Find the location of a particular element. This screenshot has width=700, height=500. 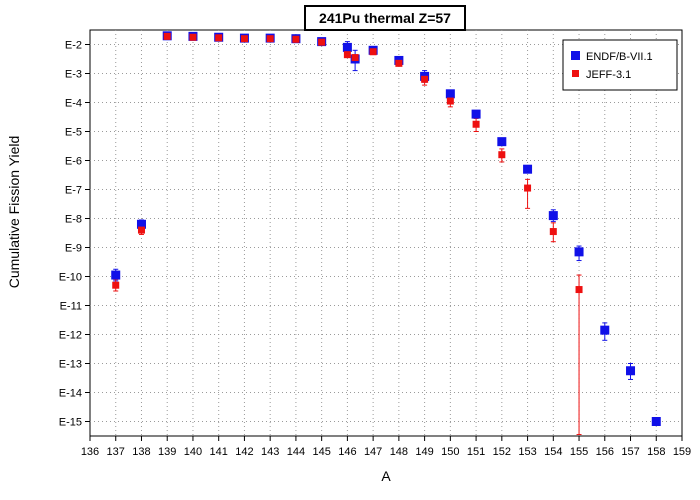

y-axis-title: Cumulative Fission Yield is located at coordinates (14, 212).